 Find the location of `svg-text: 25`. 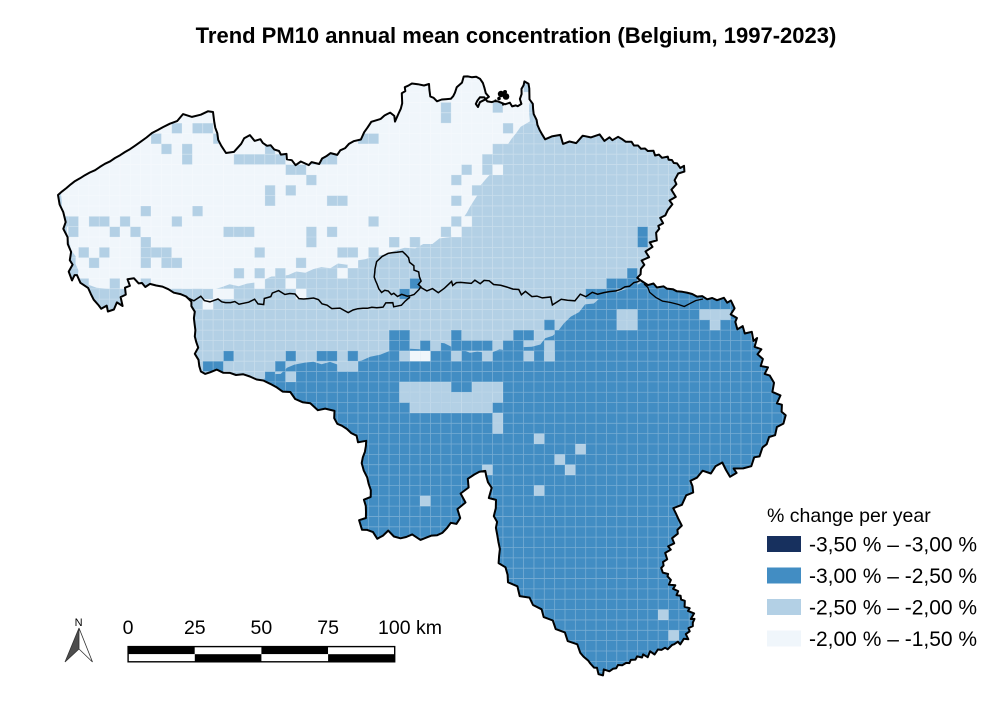

svg-text: 25 is located at coordinates (195, 628).